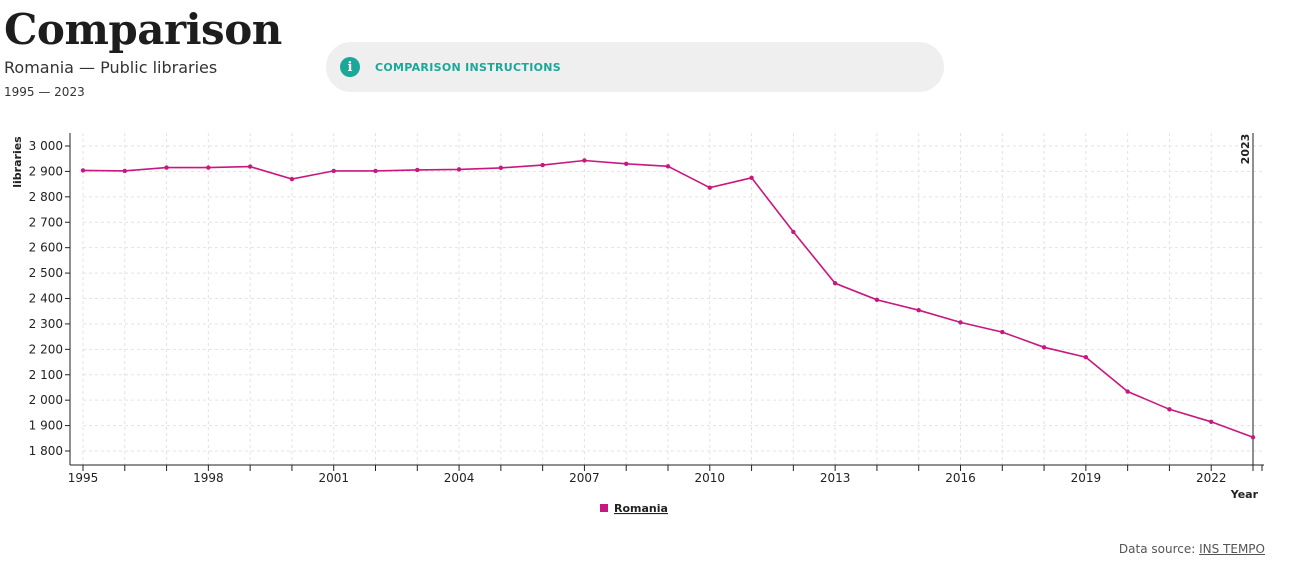 Image resolution: width=1292 pixels, height=574 pixels. What do you see at coordinates (83, 478) in the screenshot?
I see `x-tick-label: 1995` at bounding box center [83, 478].